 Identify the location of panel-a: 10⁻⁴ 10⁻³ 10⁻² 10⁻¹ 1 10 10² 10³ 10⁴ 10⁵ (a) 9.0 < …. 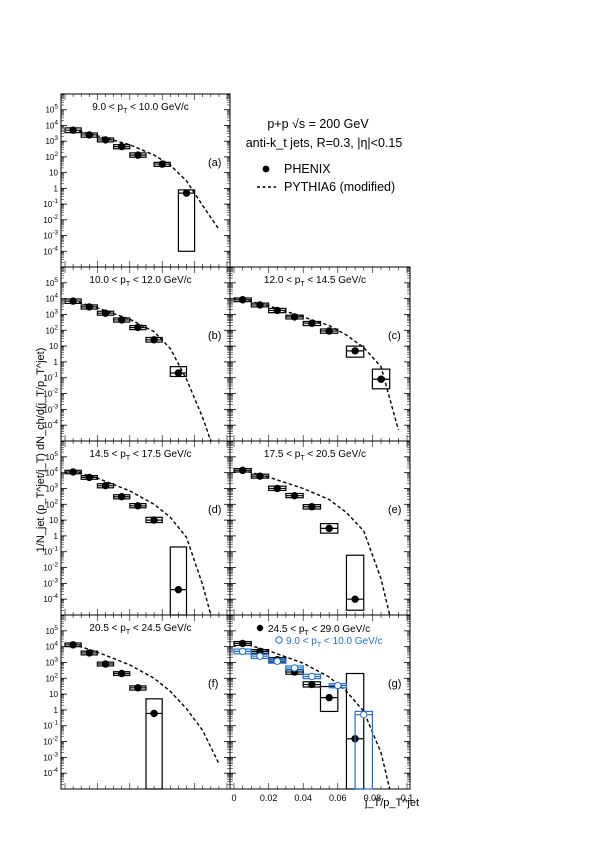
(137, 180).